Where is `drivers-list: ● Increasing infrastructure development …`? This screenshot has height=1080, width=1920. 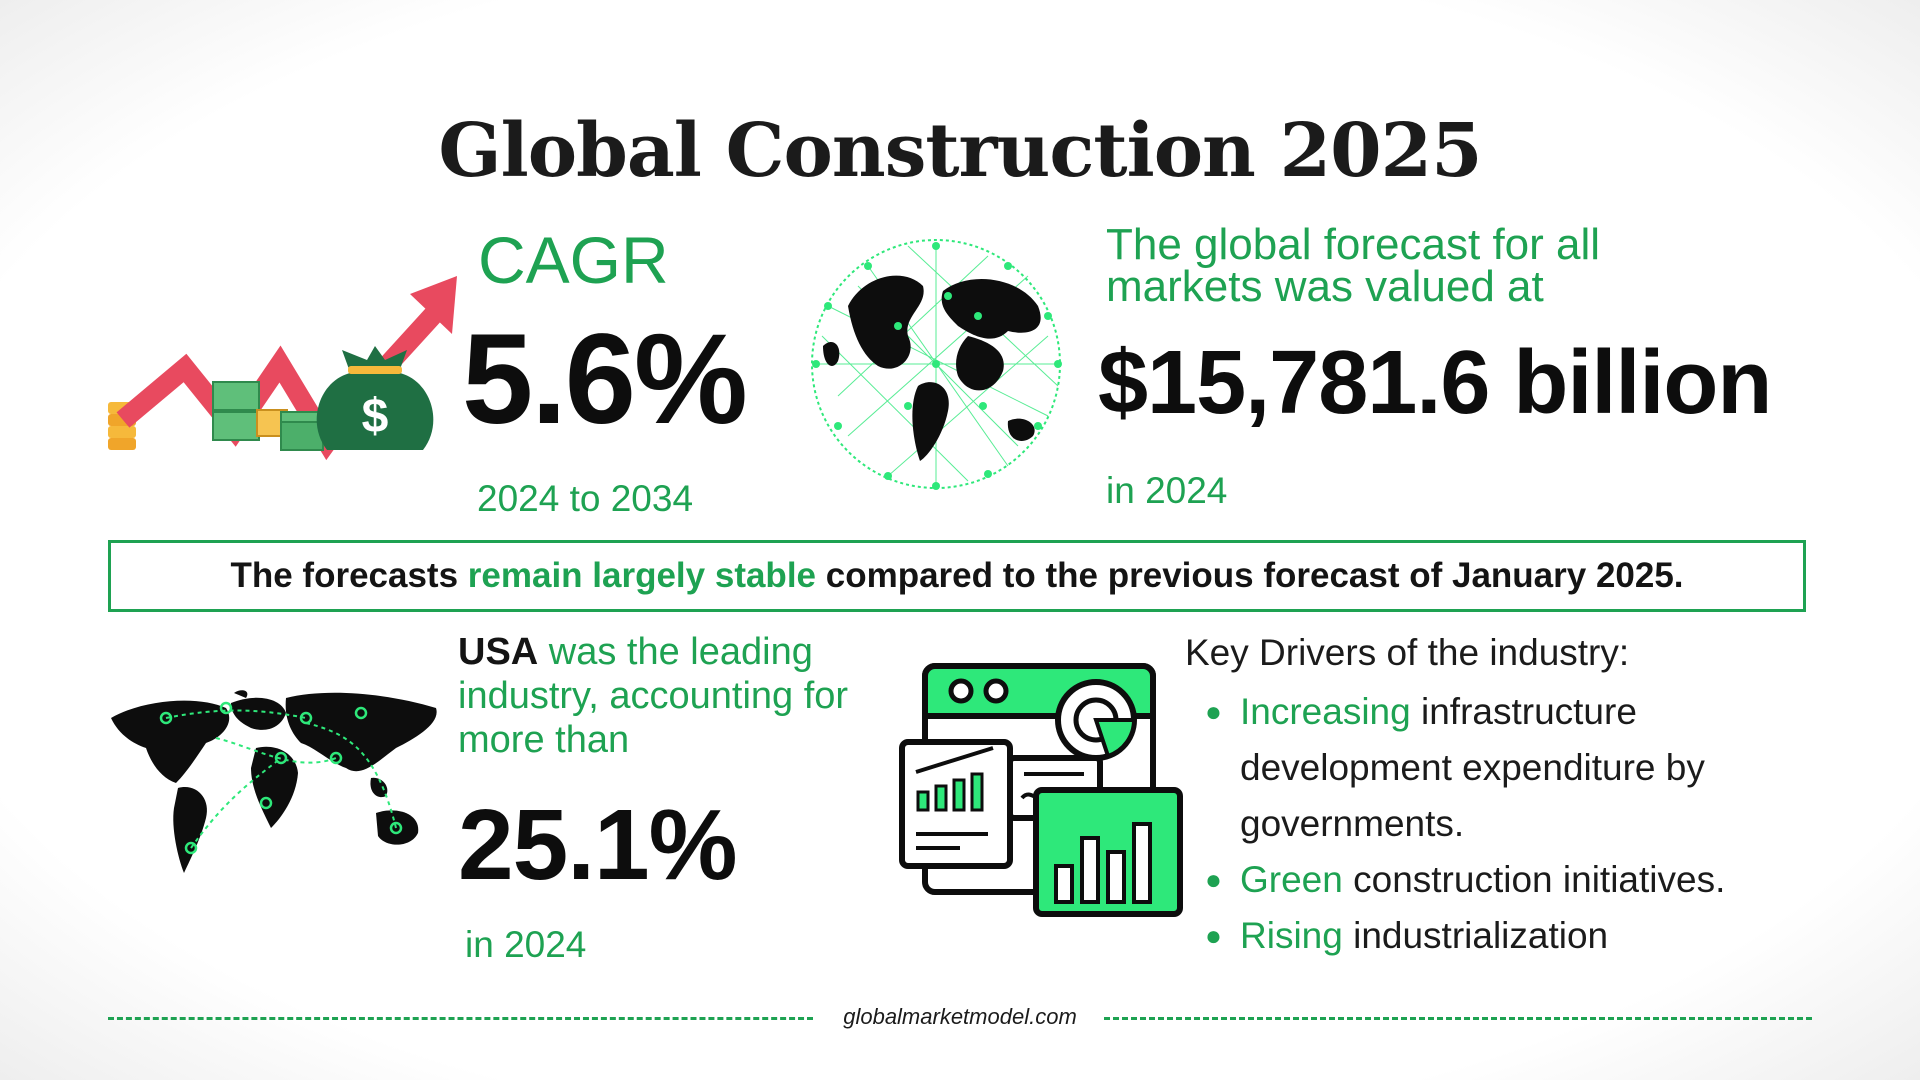
drivers-list: ● Increasing infrastructure development … is located at coordinates (1505, 824).